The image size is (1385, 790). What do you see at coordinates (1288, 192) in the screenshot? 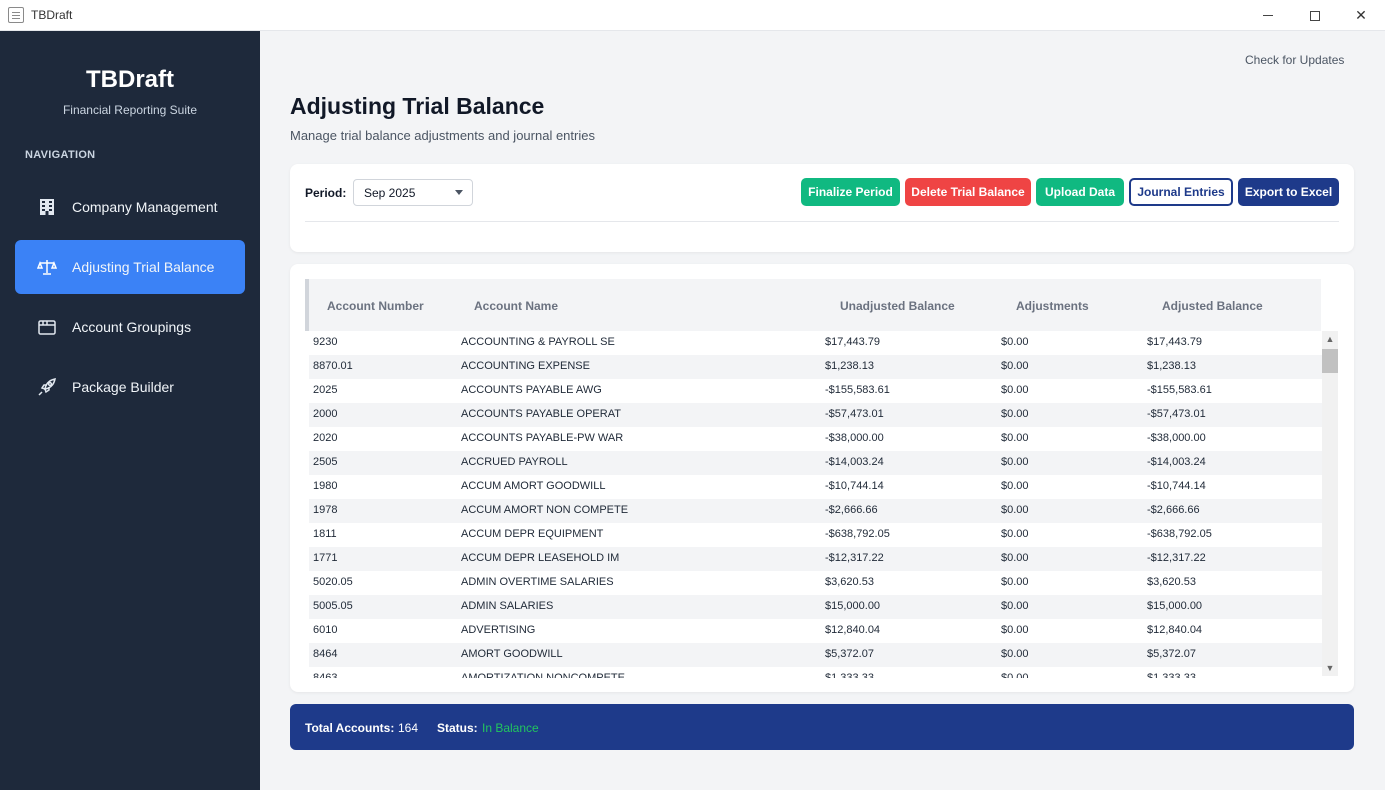
I see `export-to-excel-button: Export to Excel` at bounding box center [1288, 192].